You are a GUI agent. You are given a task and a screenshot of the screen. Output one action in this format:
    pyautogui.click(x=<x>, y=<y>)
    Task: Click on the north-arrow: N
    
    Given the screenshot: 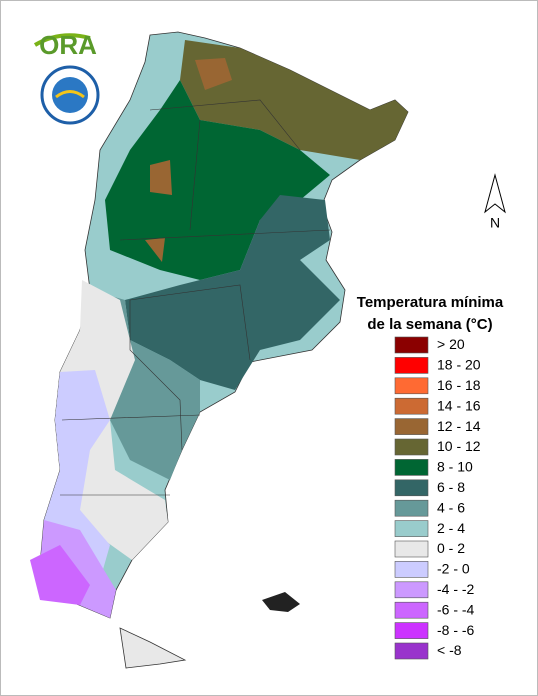 What is the action you would take?
    pyautogui.click(x=495, y=202)
    